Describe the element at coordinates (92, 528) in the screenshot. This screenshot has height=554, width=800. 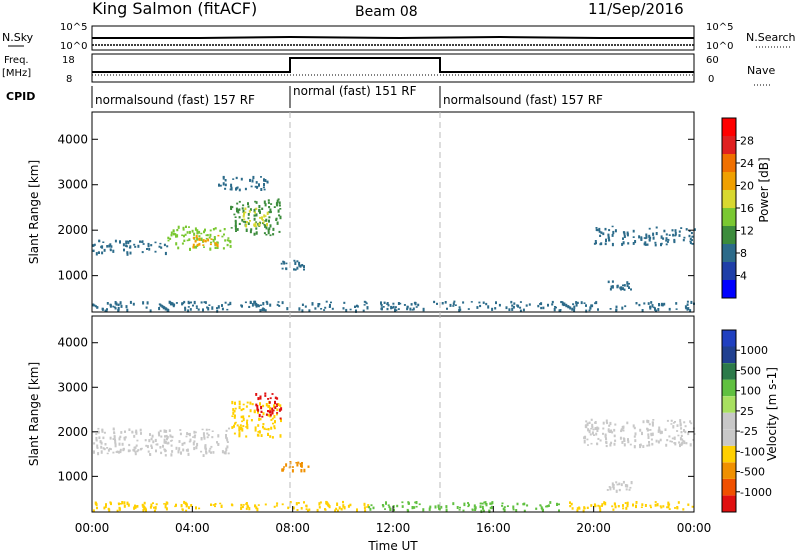
I see `x-tick-label: 00:00` at that location.